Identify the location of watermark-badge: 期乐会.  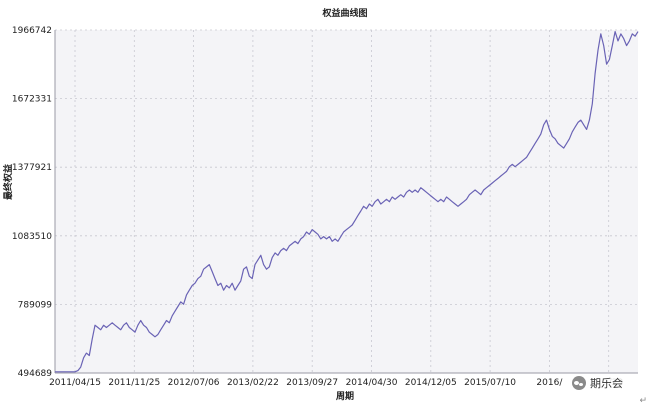
(597, 383).